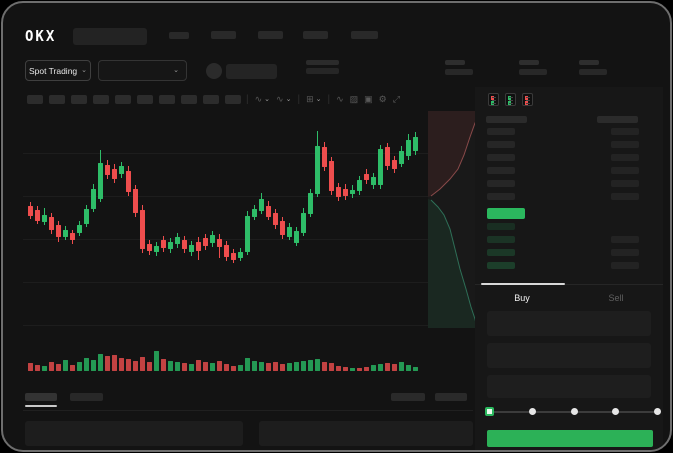 The height and width of the screenshot is (453, 673). I want to click on layout-grid-icon: ⊞ ⌄, so click(313, 99).